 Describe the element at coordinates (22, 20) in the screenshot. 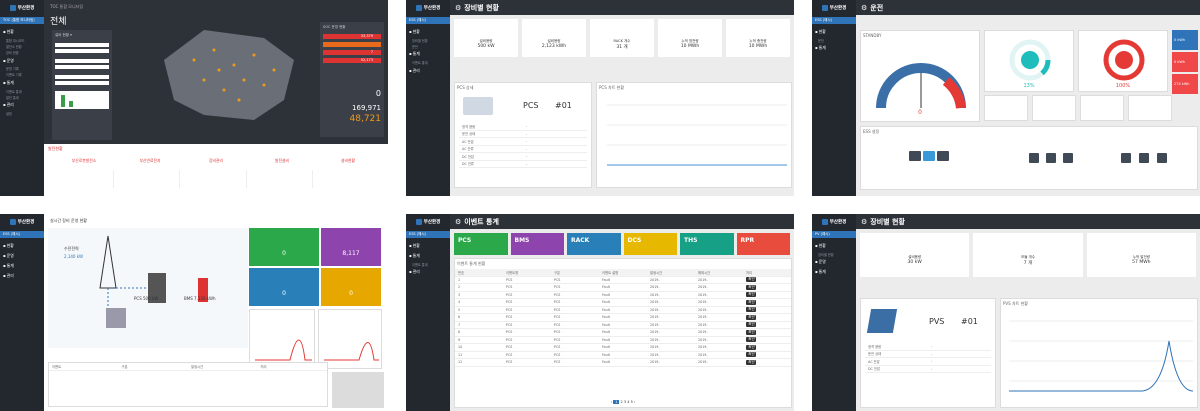

I see `site-selector: TOC (통합 모니터링)` at that location.